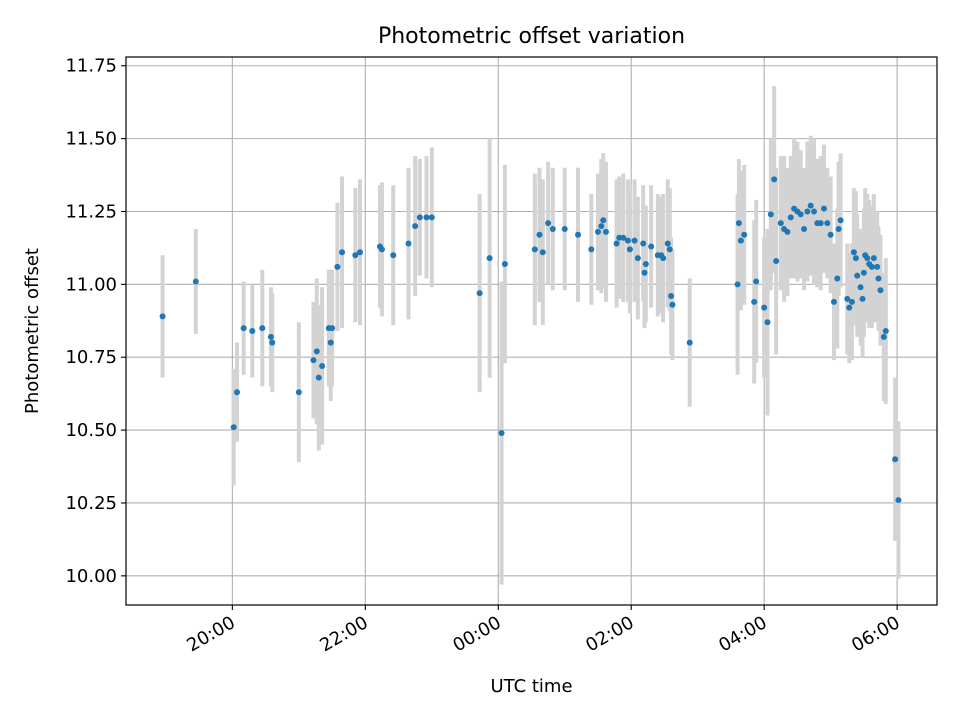 Image resolution: width=960 pixels, height=720 pixels. What do you see at coordinates (91, 284) in the screenshot?
I see `y-tick-label: 11.00` at bounding box center [91, 284].